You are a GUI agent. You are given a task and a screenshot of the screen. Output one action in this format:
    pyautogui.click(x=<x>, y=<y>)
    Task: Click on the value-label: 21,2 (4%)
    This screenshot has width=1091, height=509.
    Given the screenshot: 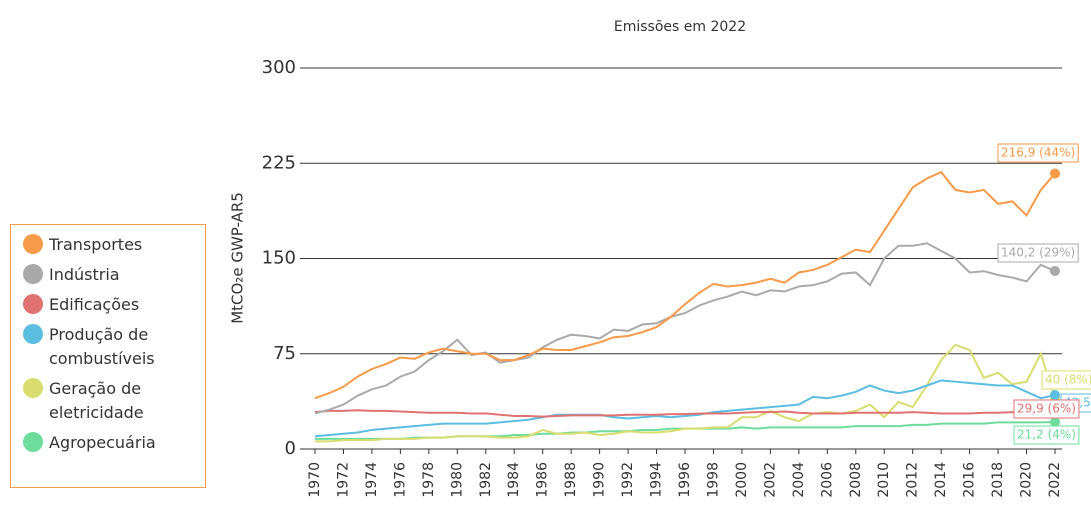 What is the action you would take?
    pyautogui.click(x=1046, y=435)
    